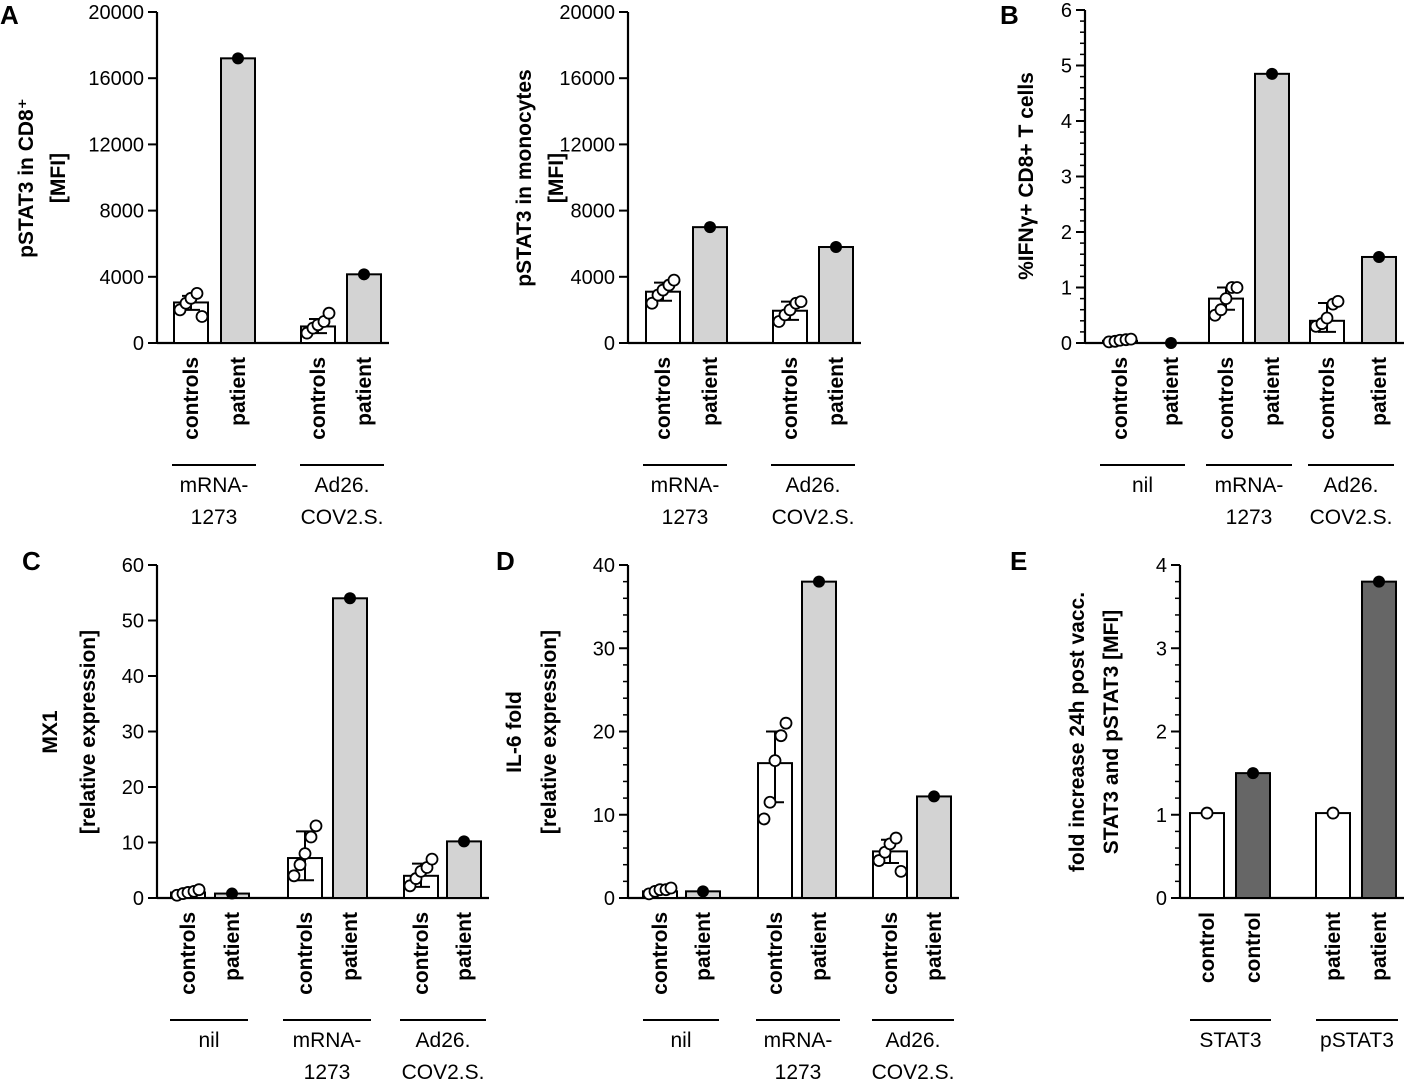 Image resolution: width=1419 pixels, height=1080 pixels. I want to click on y-tick-label: 5, so click(1066, 67).